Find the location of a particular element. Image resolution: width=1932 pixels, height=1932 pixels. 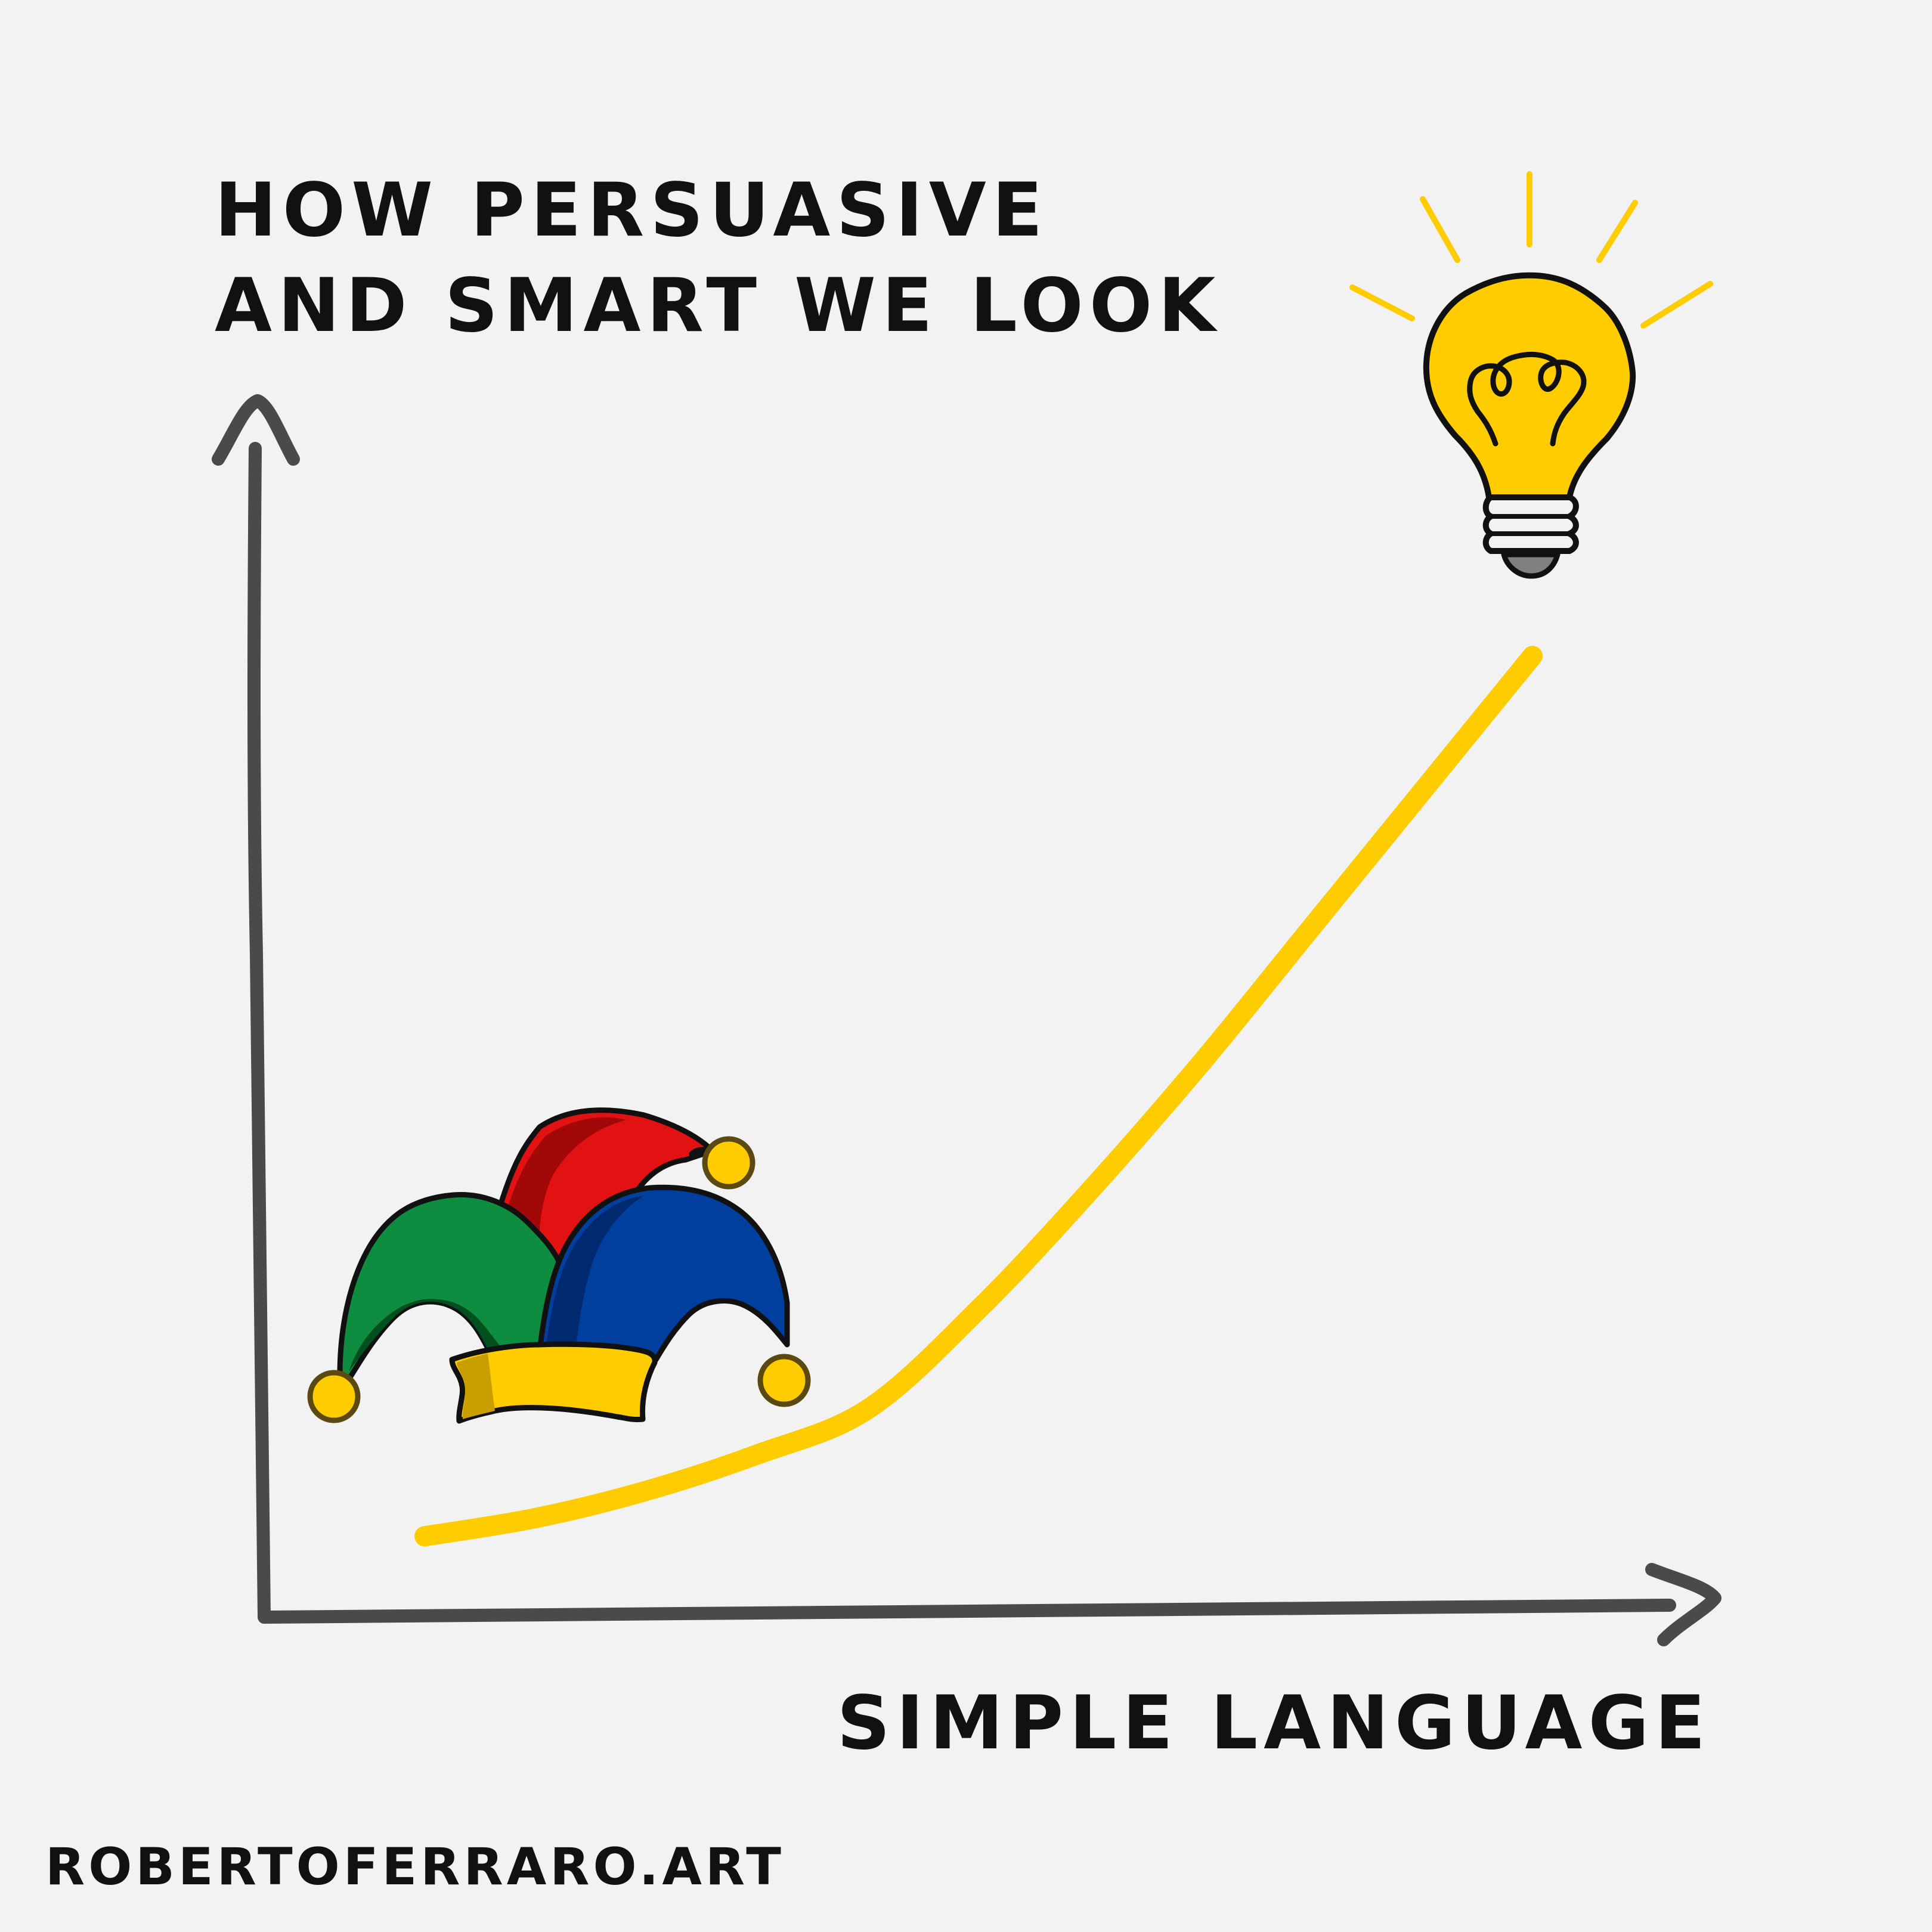

lightbulb-rays is located at coordinates (1531, 250).